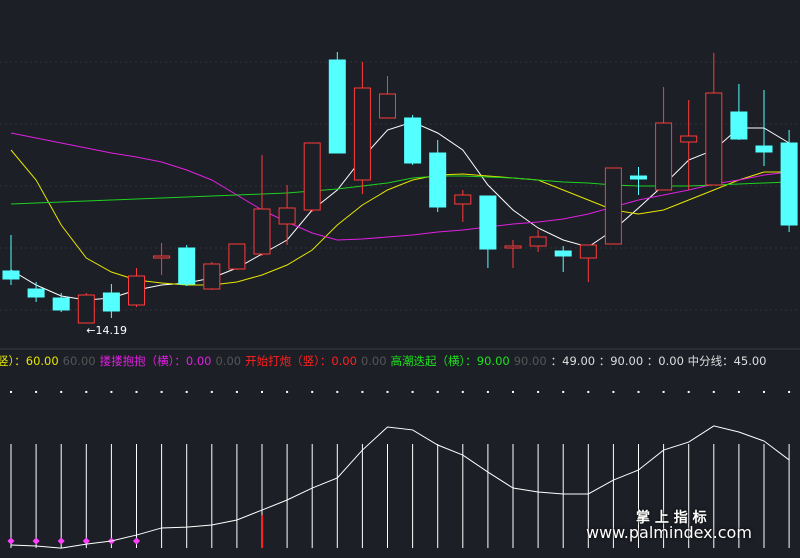 This screenshot has width=800, height=558. I want to click on watermark-title: 掌 上 指 标, so click(671, 518).